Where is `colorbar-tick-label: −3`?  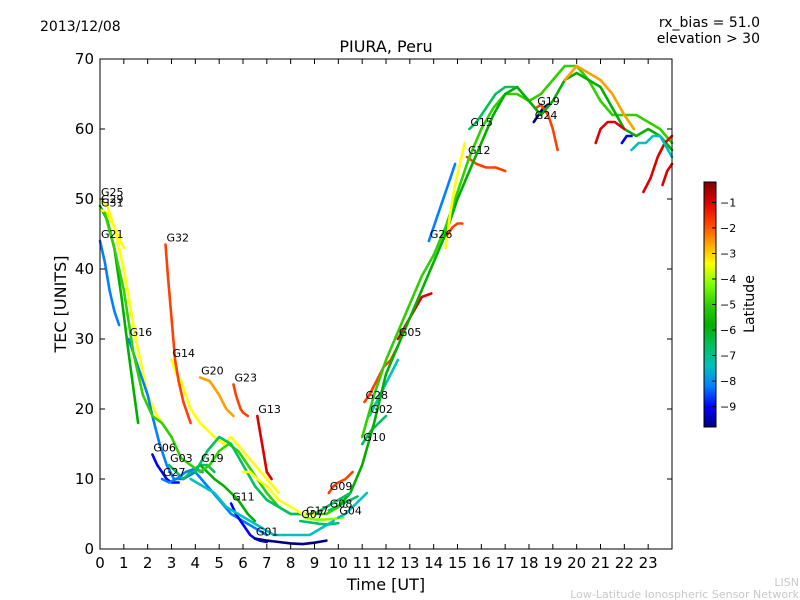 colorbar-tick-label: −3 is located at coordinates (728, 253).